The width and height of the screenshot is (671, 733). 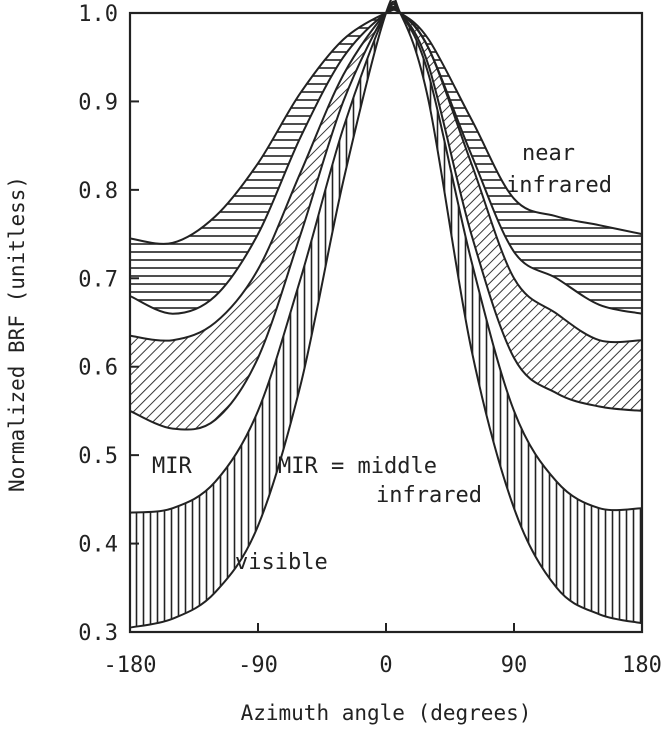 I want to click on y-tick-label-3: 0.6, so click(x=98, y=368).